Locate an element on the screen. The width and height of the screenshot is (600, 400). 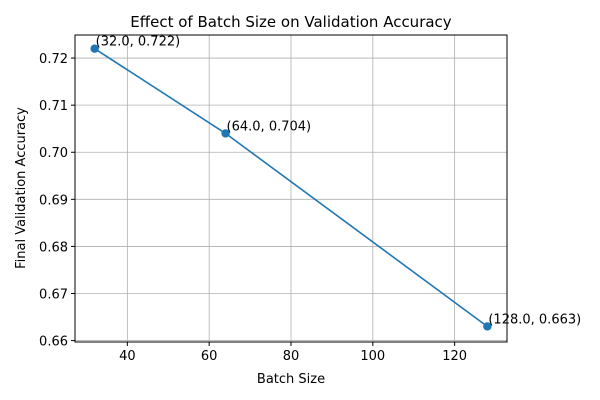
x-tick-label: 40 is located at coordinates (127, 356).